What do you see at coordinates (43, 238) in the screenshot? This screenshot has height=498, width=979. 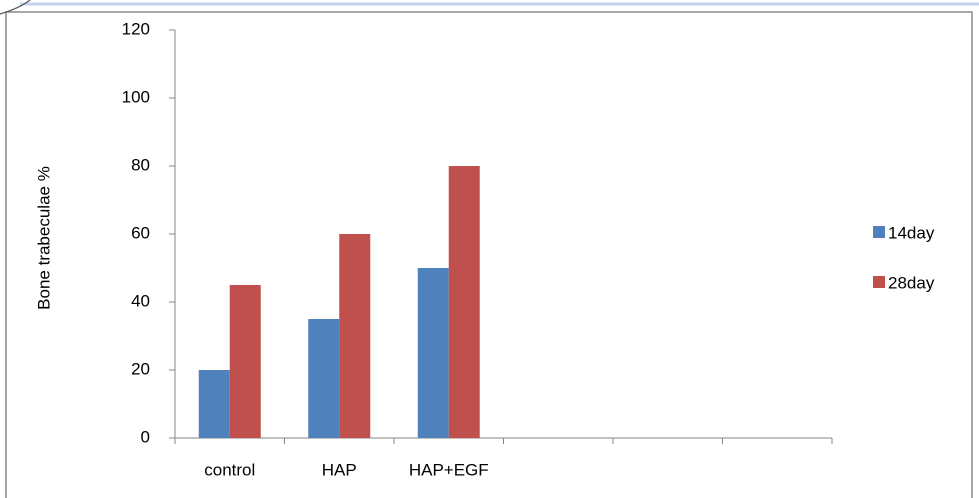 I see `y-axis-label: Bone trabeculae %` at bounding box center [43, 238].